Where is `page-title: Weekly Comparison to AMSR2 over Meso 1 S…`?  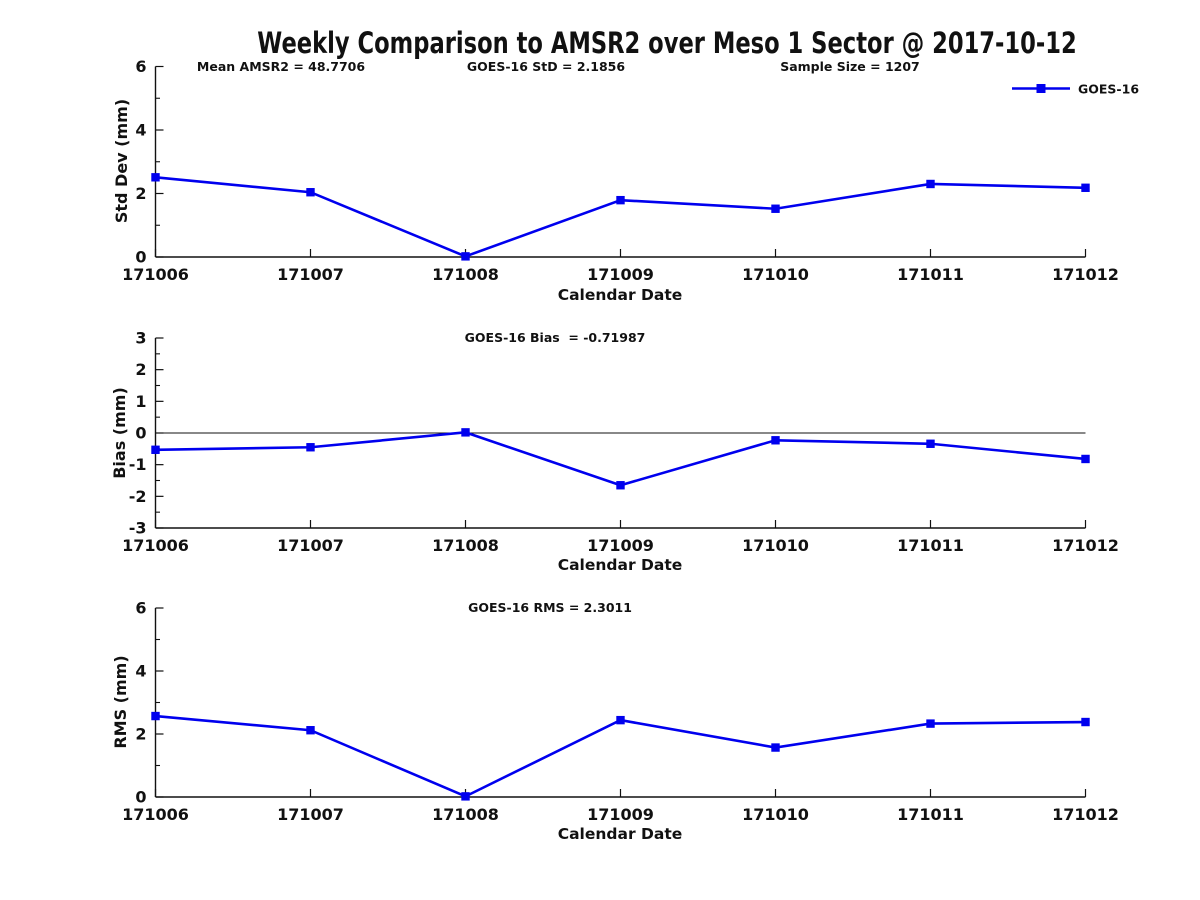
page-title: Weekly Comparison to AMSR2 over Meso 1 S… is located at coordinates (667, 43).